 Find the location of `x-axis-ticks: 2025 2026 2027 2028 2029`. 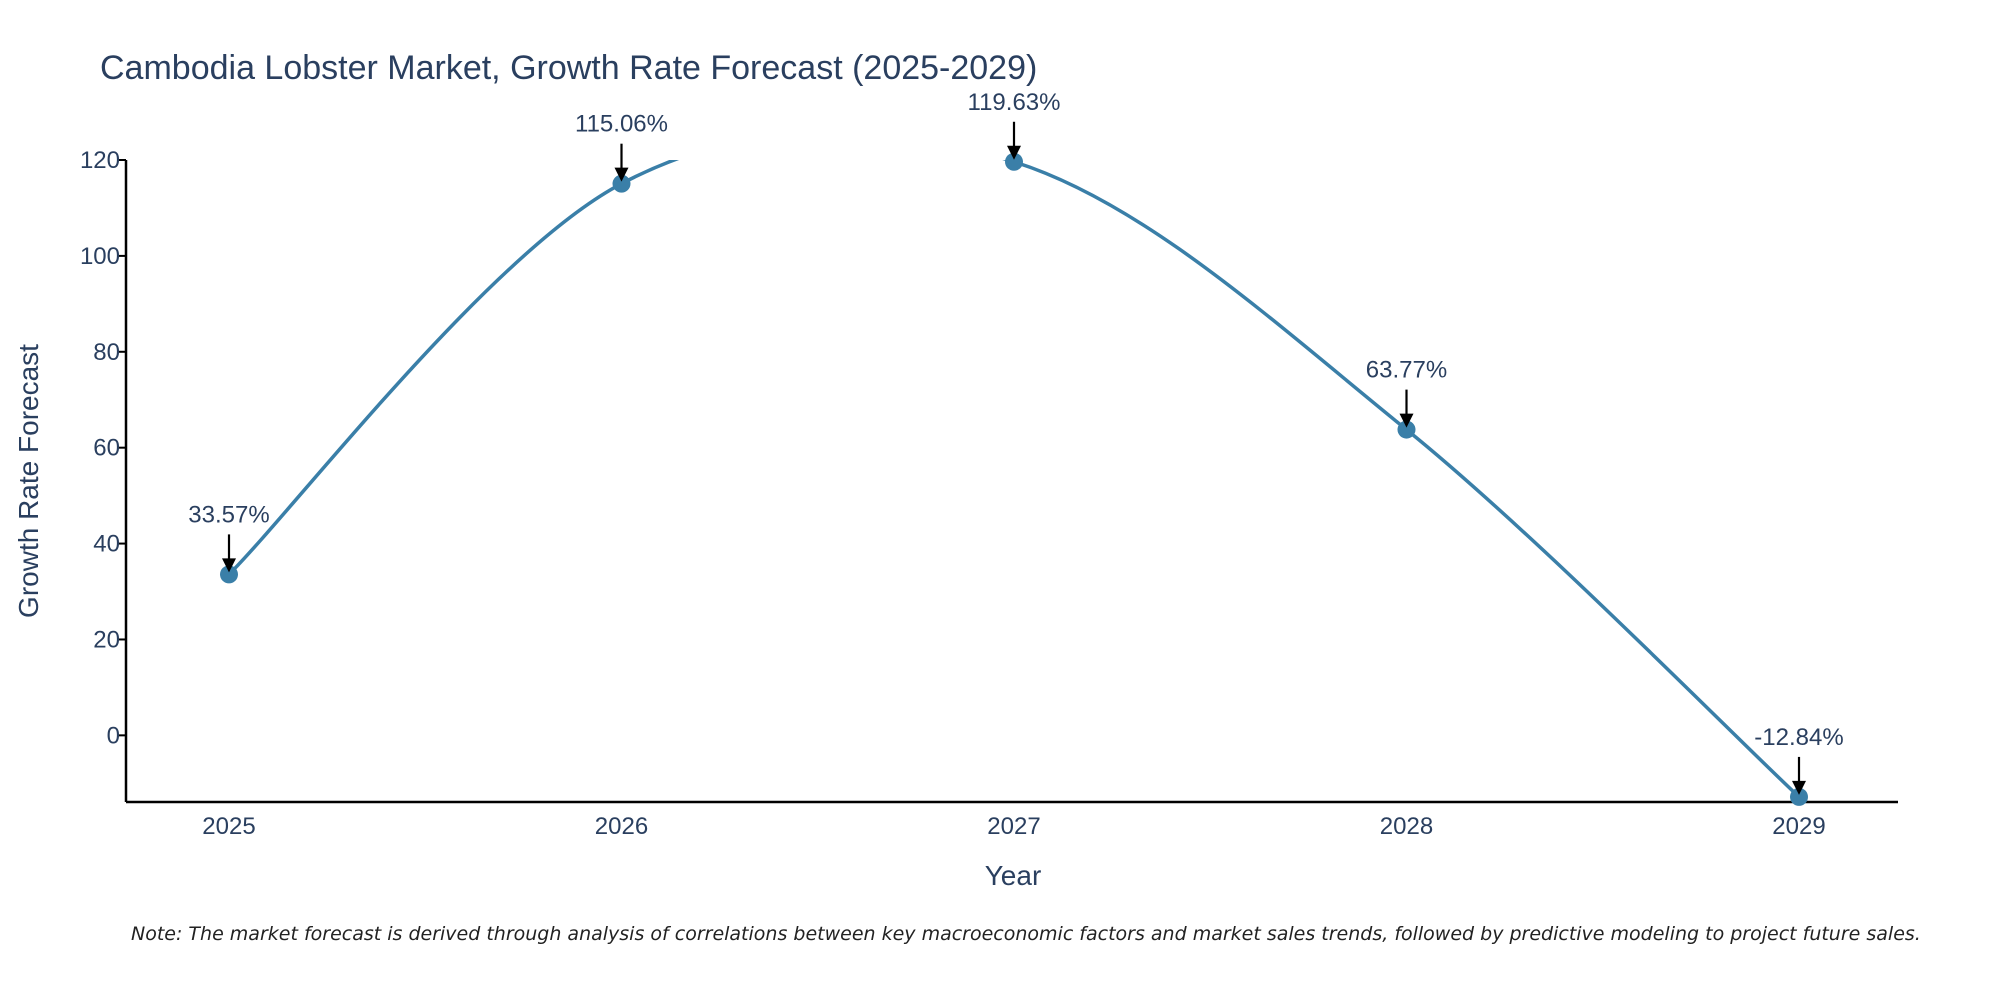

x-axis-ticks: 2025 2026 2027 2028 2029 is located at coordinates (1013, 826).